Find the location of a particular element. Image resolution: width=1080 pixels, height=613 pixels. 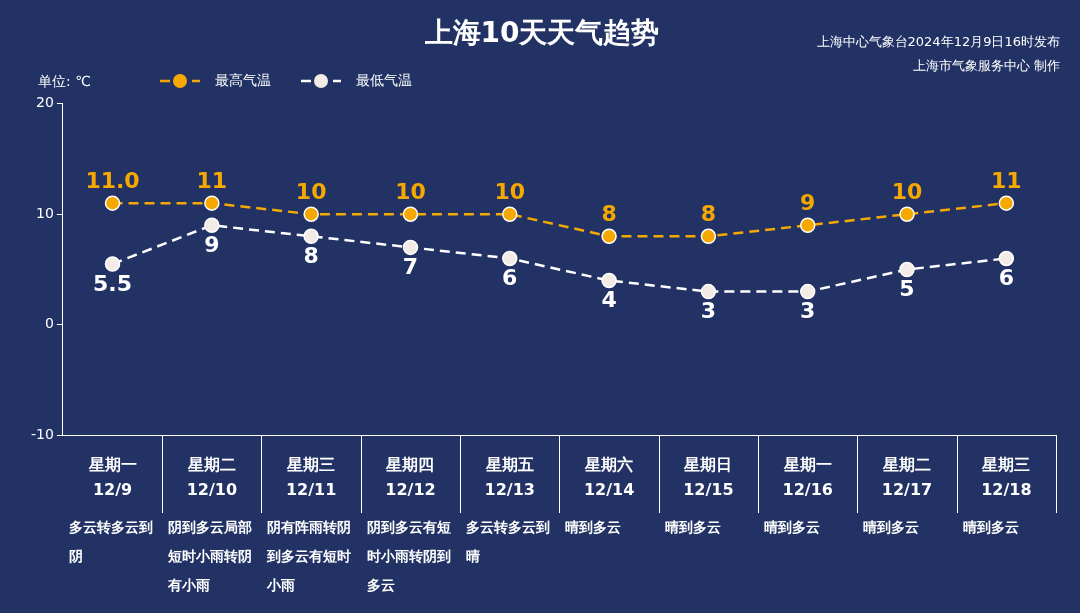

text: 上海市气象服务中心 制作 is located at coordinates (986, 65).